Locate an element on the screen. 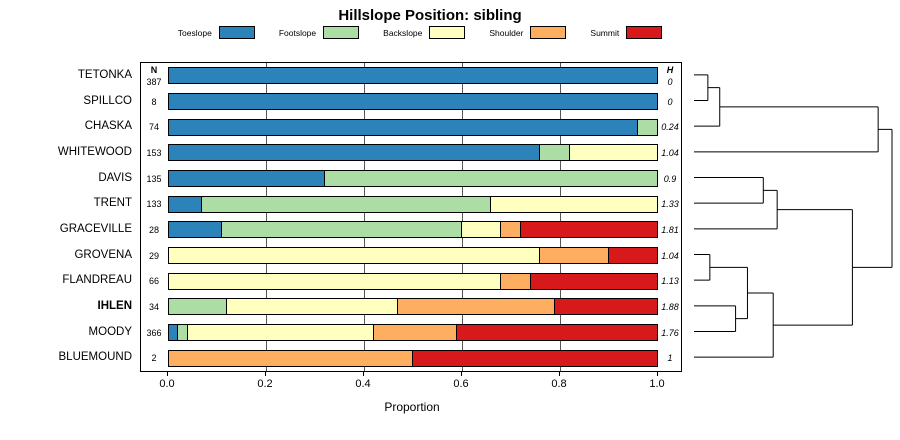  x-tick-label: 0.2 is located at coordinates (265, 384).